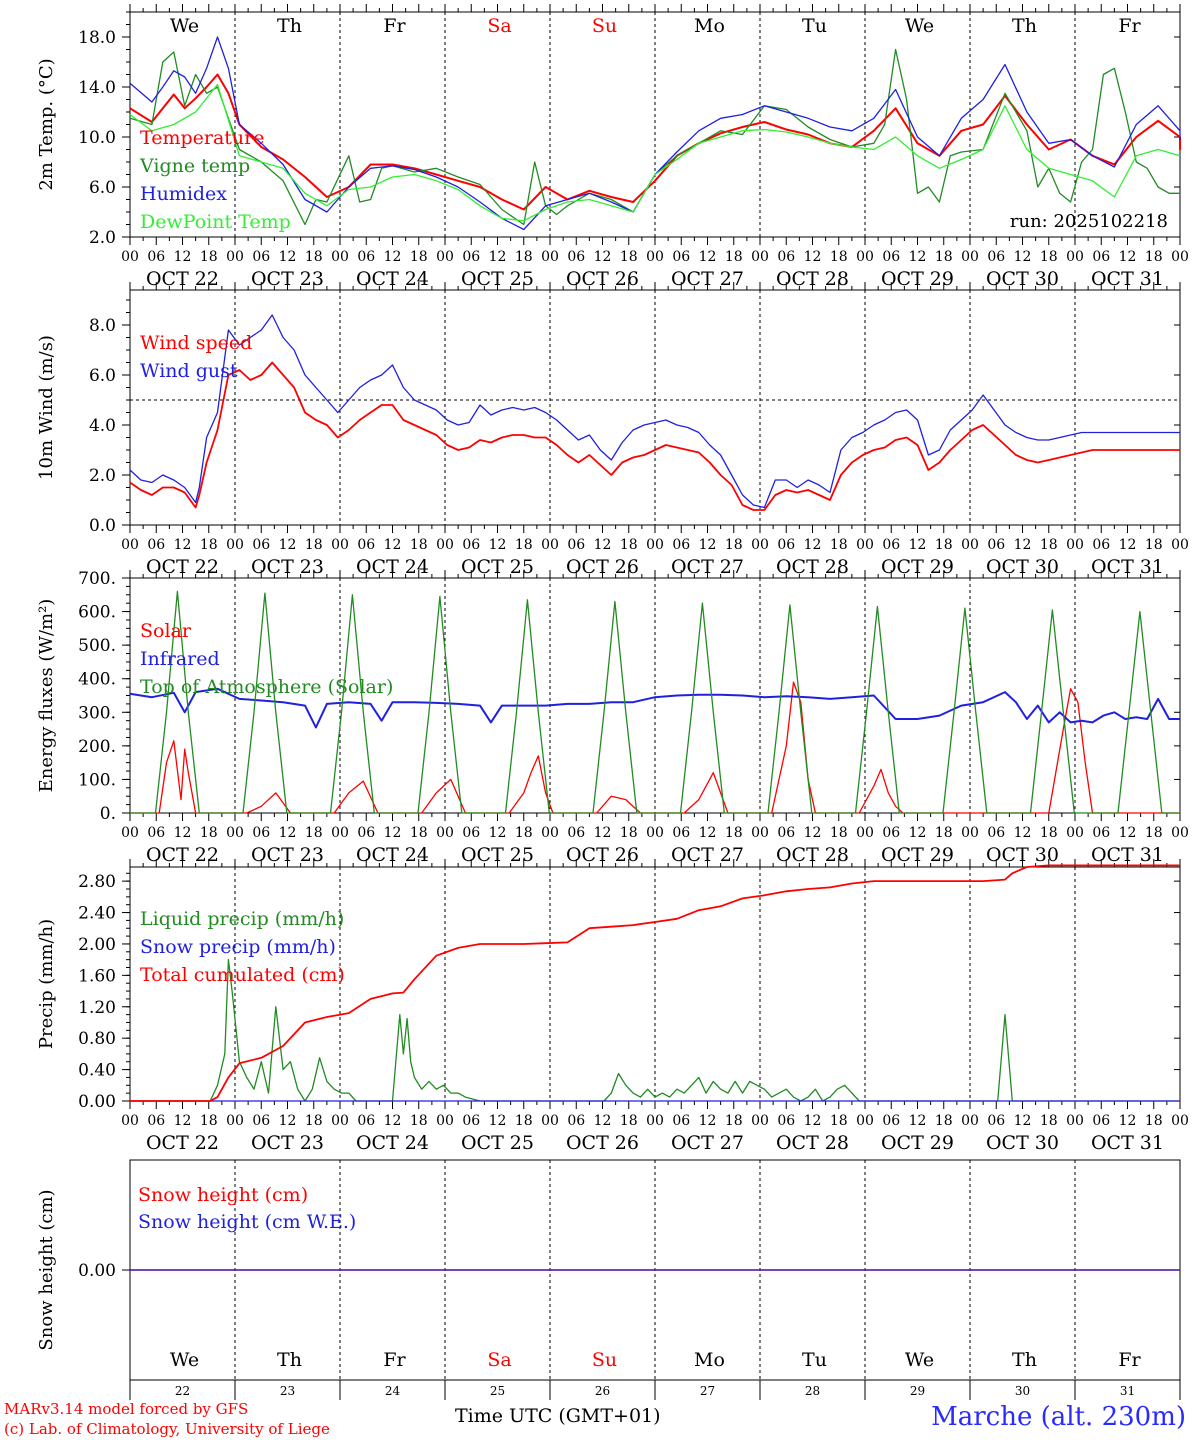 The height and width of the screenshot is (1440, 1194). What do you see at coordinates (392, 567) in the screenshot?
I see `x-date-label: OCT 24` at bounding box center [392, 567].